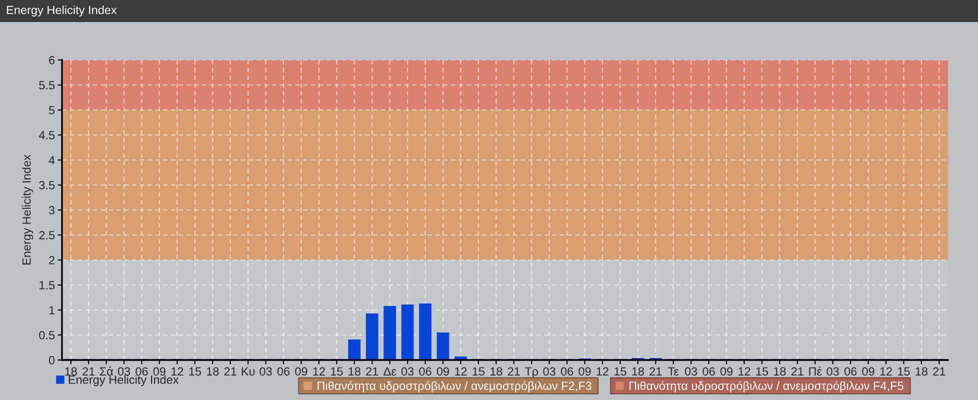  I want to click on x-tick-label: Σά, so click(107, 371).